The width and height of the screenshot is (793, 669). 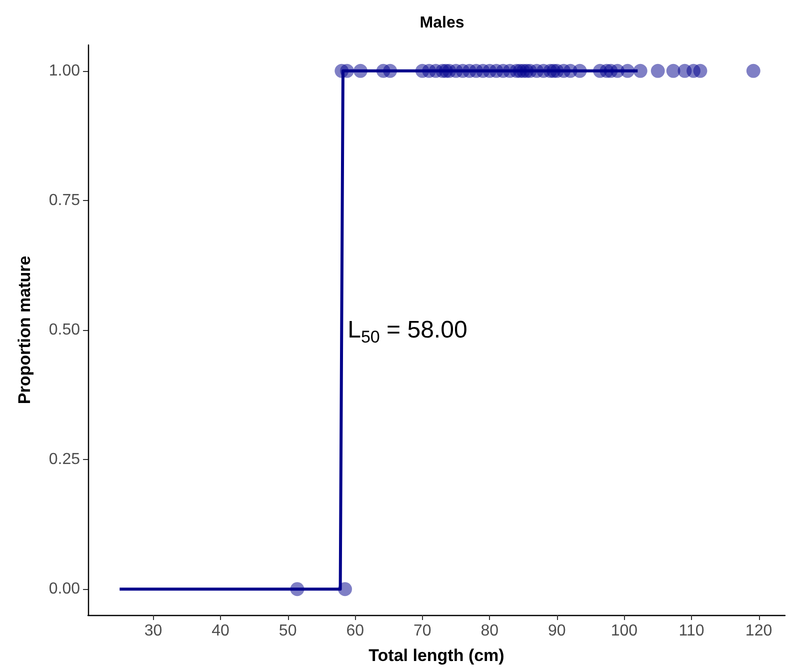 What do you see at coordinates (422, 631) in the screenshot?
I see `x-tick-label: 70` at bounding box center [422, 631].